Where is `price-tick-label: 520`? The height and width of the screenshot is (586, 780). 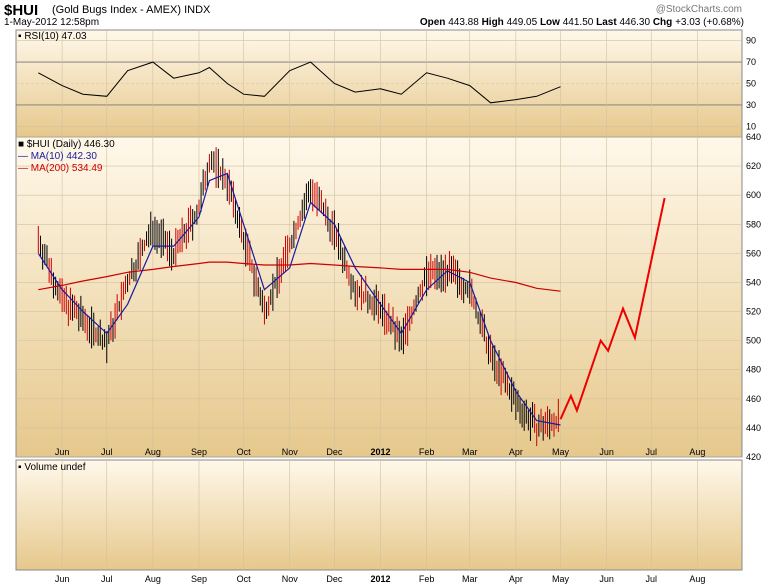 price-tick-label: 520 is located at coordinates (753, 312).